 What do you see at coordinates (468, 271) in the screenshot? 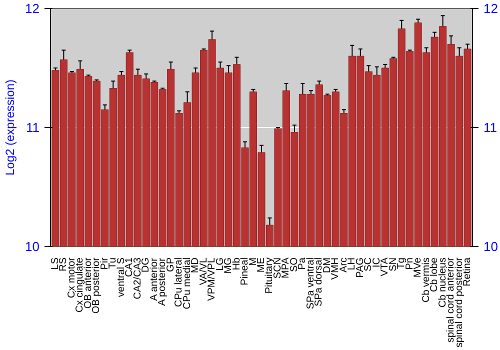
I see `x-tick-label: Retina` at bounding box center [468, 271].